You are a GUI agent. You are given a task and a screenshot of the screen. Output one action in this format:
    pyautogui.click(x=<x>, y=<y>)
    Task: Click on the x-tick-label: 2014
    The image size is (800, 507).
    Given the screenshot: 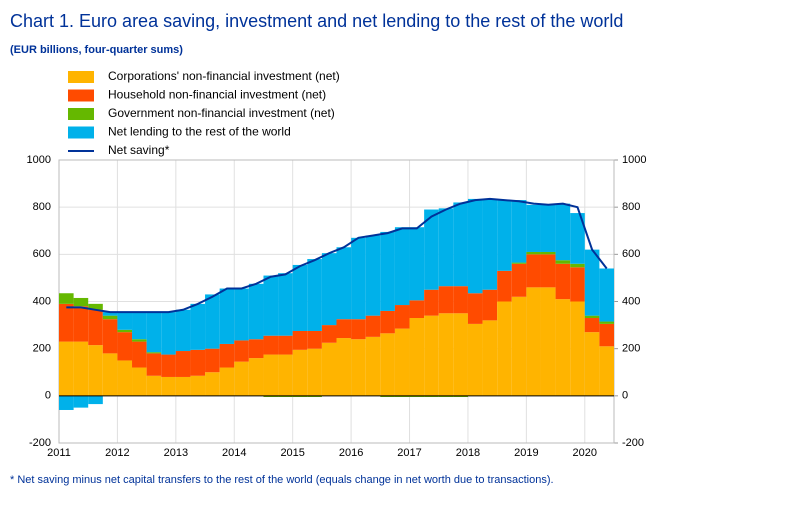 What is the action you would take?
    pyautogui.click(x=234, y=453)
    